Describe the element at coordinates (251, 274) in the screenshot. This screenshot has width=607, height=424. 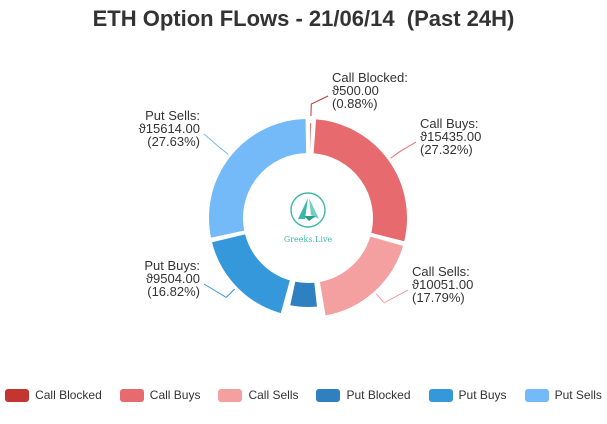
I see `slice-put-buys` at that location.